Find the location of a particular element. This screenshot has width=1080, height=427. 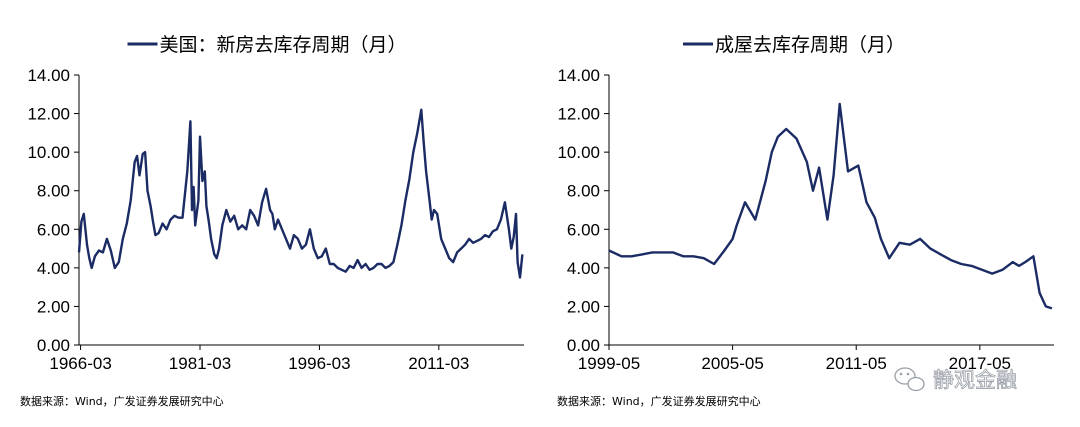

x-tick-label: 2011-05 is located at coordinates (856, 363).